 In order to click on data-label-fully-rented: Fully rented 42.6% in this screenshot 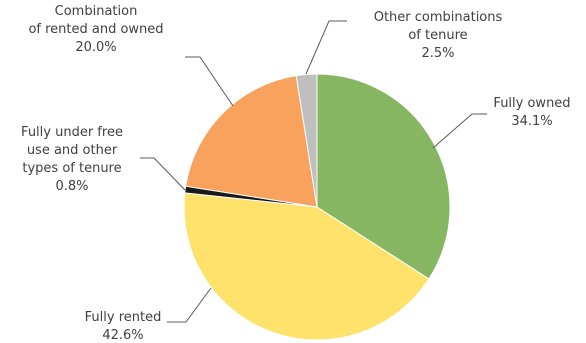, I will do `click(123, 326)`.